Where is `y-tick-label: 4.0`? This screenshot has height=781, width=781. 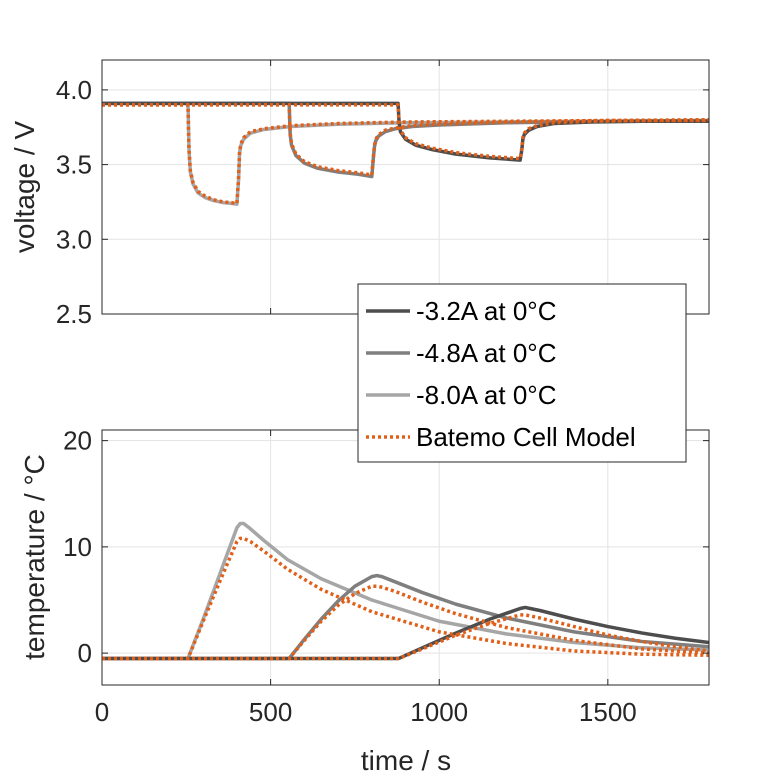
y-tick-label: 4.0 is located at coordinates (74, 90).